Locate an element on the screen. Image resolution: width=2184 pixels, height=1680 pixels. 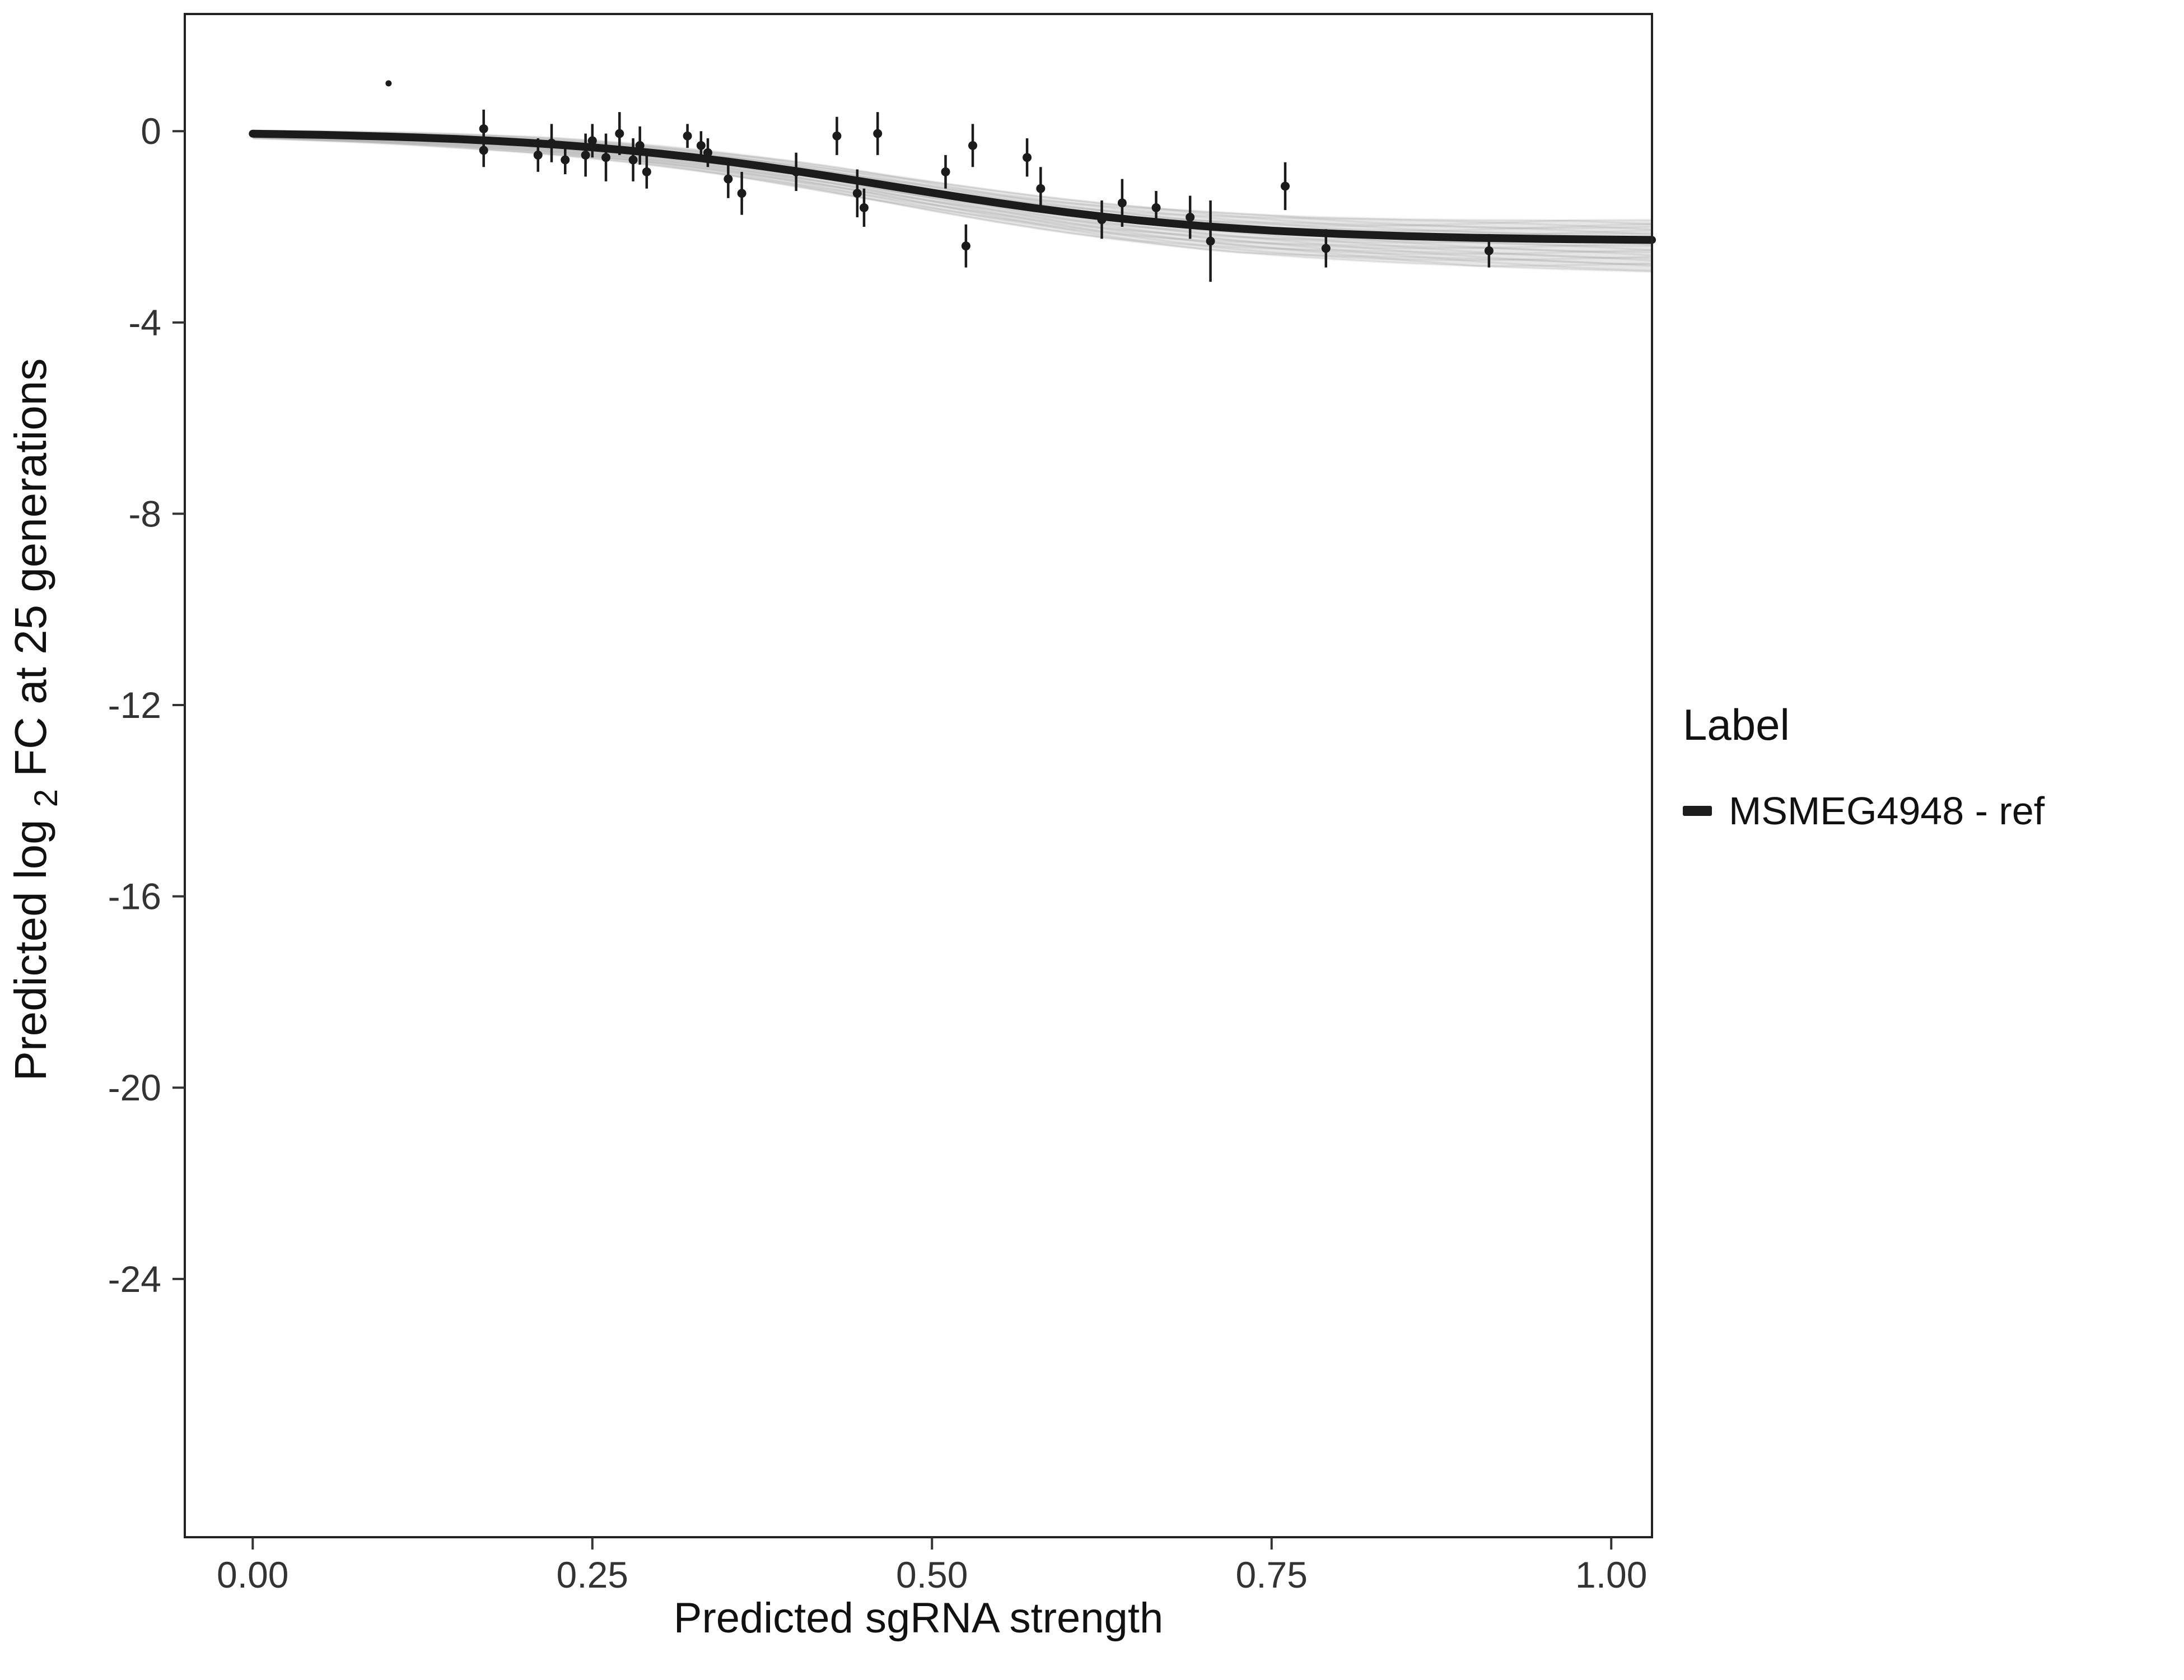
y-tick-label: 0 is located at coordinates (151, 131).